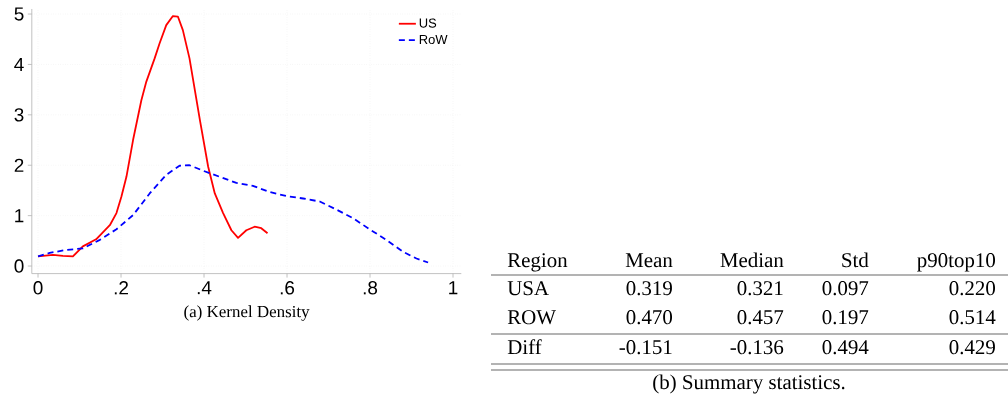 The image size is (1008, 400). What do you see at coordinates (233, 214) in the screenshot?
I see `line-series` at bounding box center [233, 214].